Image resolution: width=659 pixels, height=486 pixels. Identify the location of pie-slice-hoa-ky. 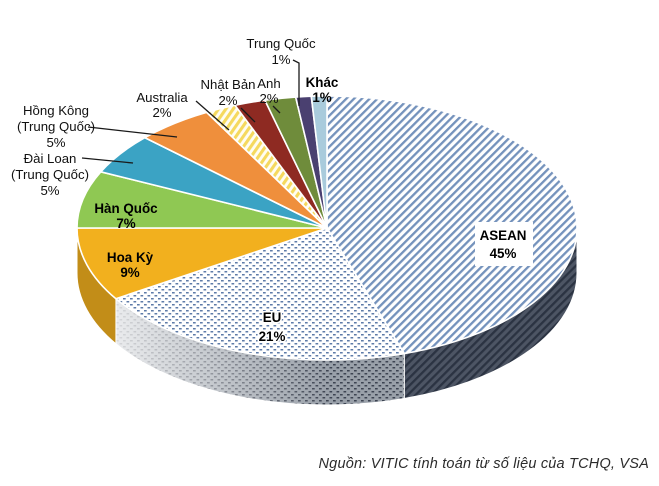
(202, 263).